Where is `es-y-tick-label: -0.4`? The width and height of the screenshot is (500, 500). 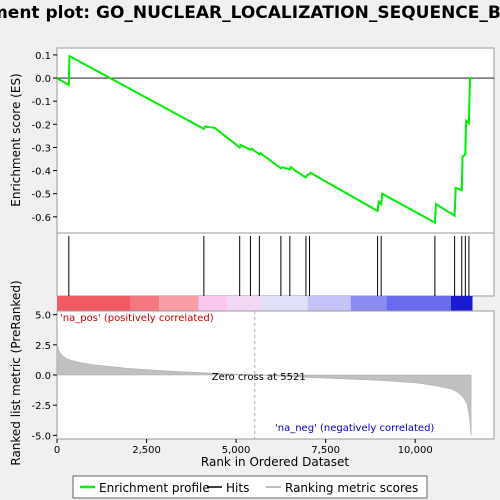 es-y-tick-label: -0.4 is located at coordinates (41, 172).